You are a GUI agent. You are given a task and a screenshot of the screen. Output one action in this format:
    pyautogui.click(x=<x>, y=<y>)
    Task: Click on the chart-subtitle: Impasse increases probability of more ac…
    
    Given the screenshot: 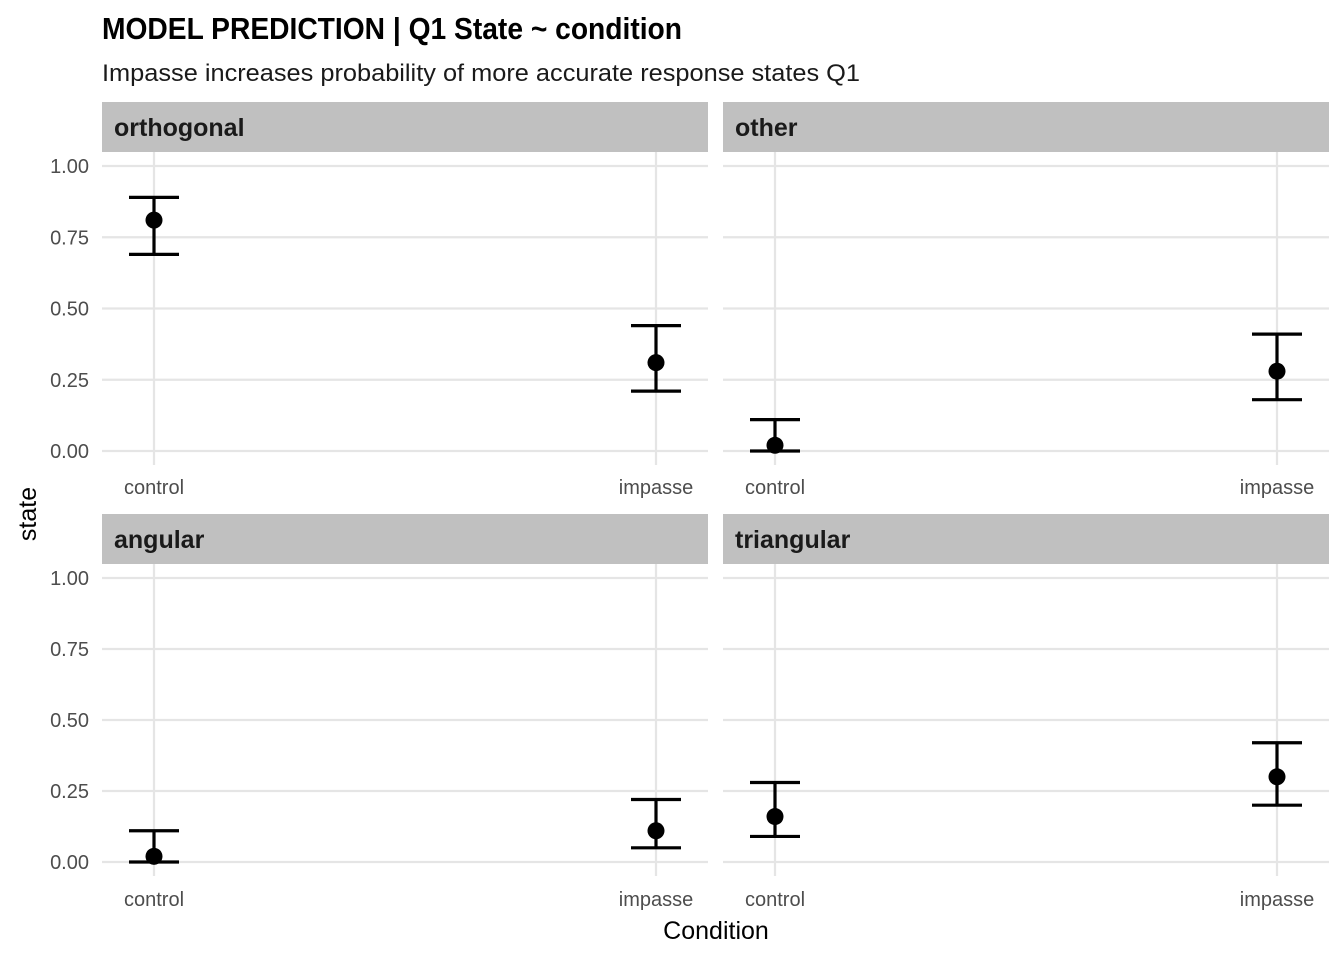 What is the action you would take?
    pyautogui.click(x=481, y=73)
    